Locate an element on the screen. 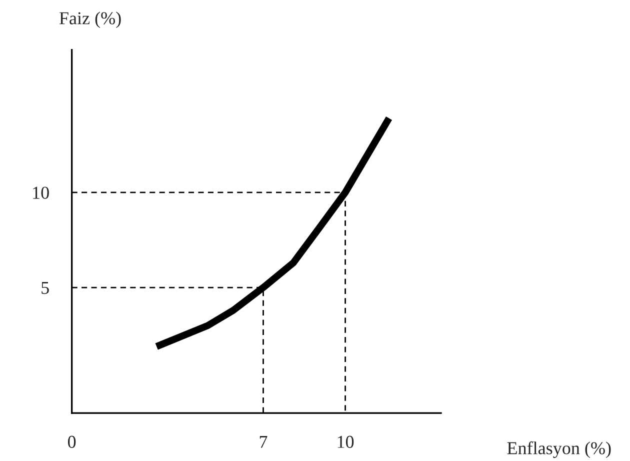  x-axis-title: Enflasyon (%) is located at coordinates (559, 449).